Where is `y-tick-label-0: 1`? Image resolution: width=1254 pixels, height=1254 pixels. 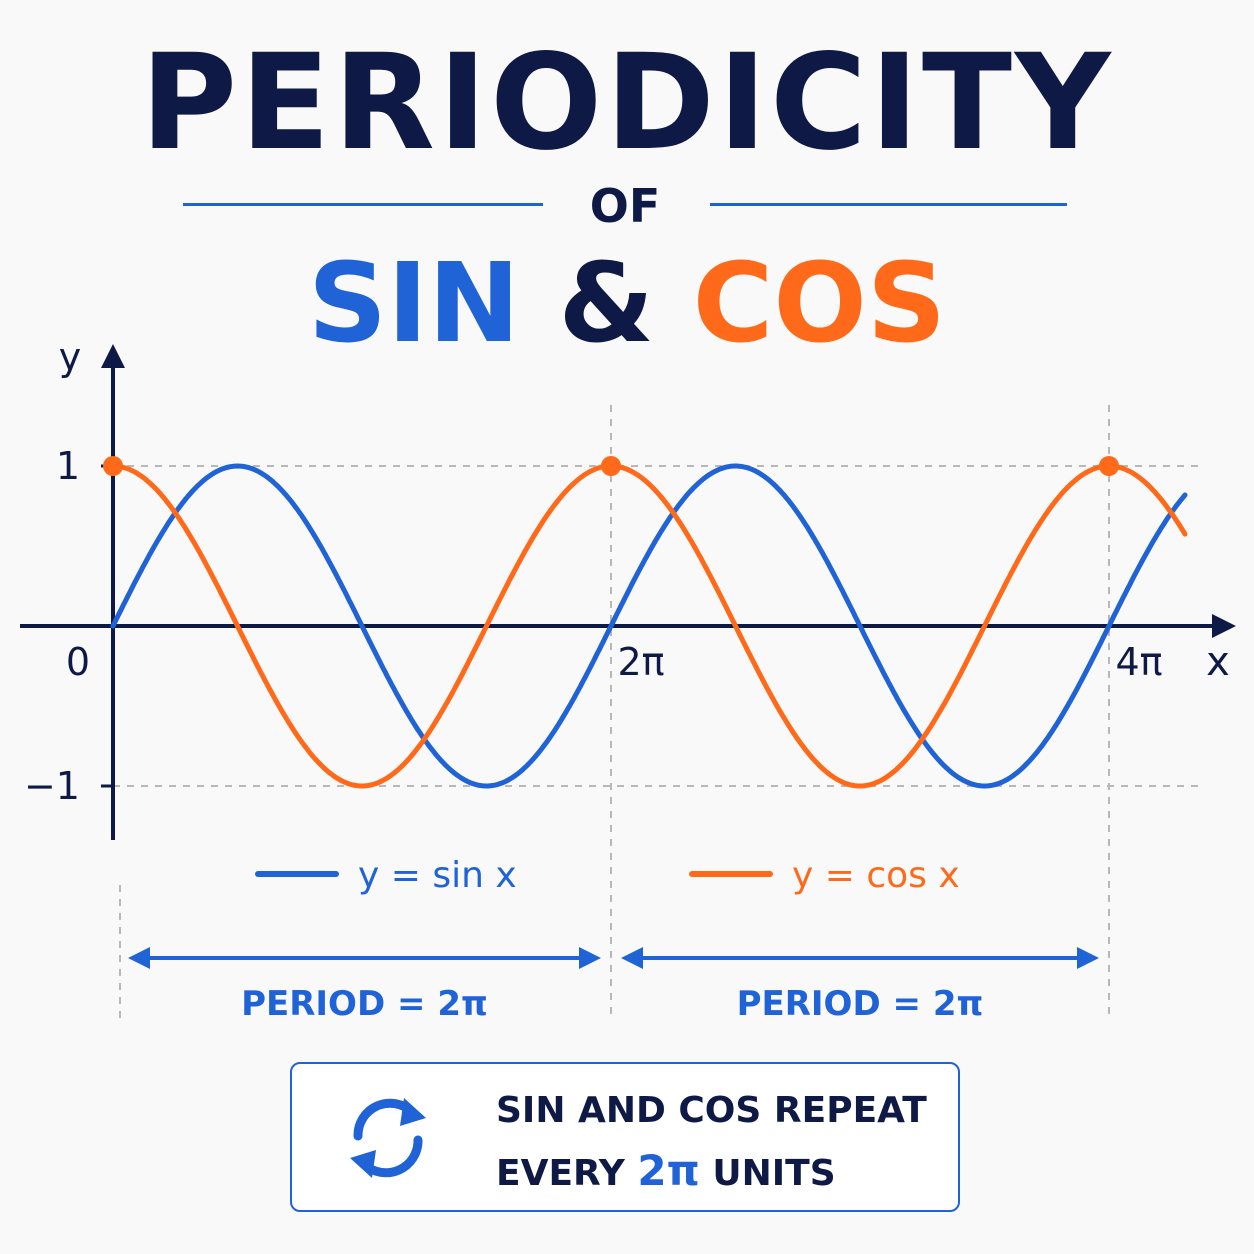 y-tick-label-0: 1 is located at coordinates (68, 466).